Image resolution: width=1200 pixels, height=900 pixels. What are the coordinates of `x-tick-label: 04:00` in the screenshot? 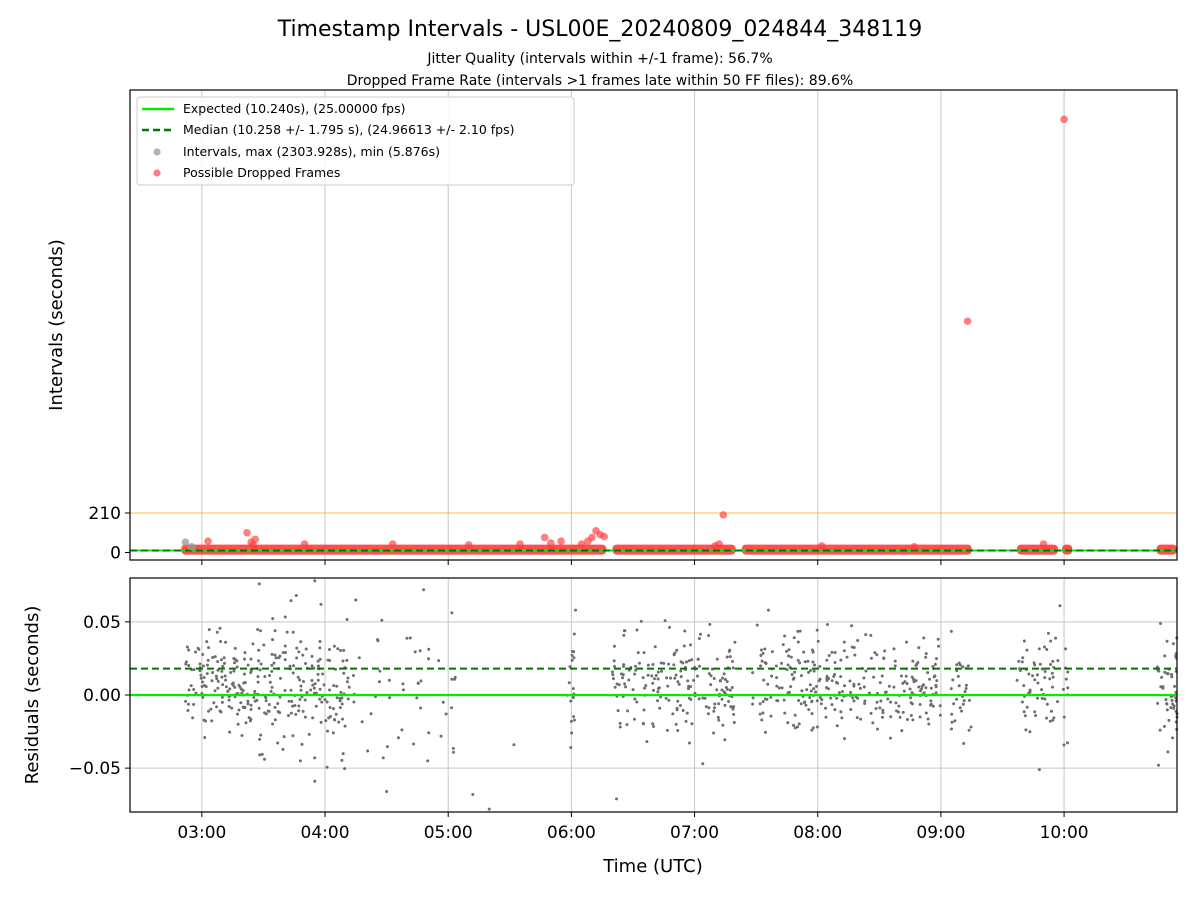 It's located at (325, 833).